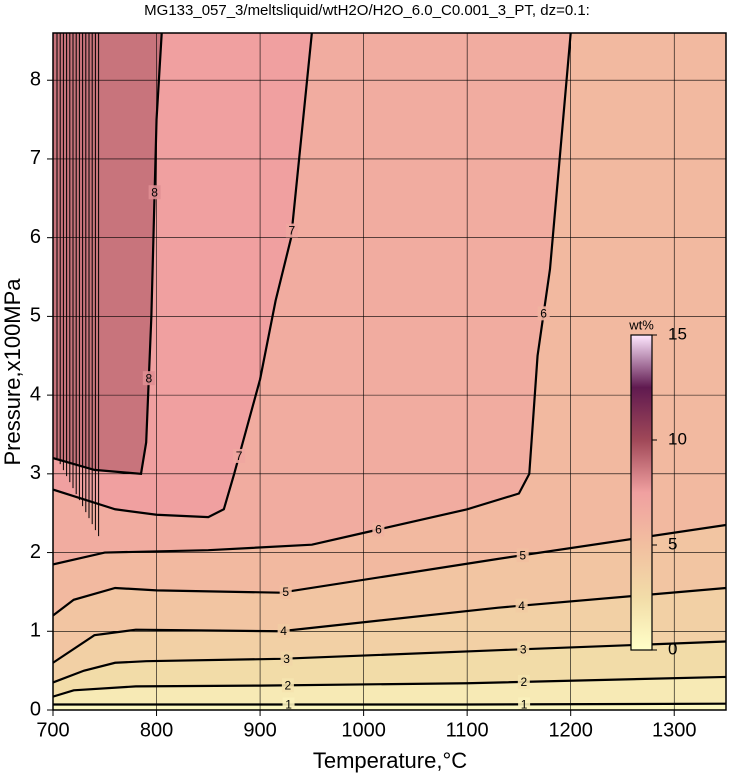 The width and height of the screenshot is (734, 781). Describe the element at coordinates (390, 760) in the screenshot. I see `x-axis-label: Temperature,°C` at that location.